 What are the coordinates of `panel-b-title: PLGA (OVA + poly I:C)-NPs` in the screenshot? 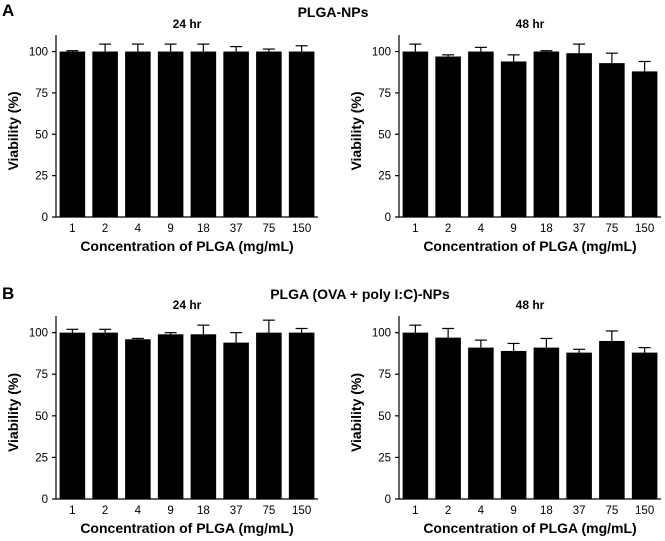 It's located at (360, 294).